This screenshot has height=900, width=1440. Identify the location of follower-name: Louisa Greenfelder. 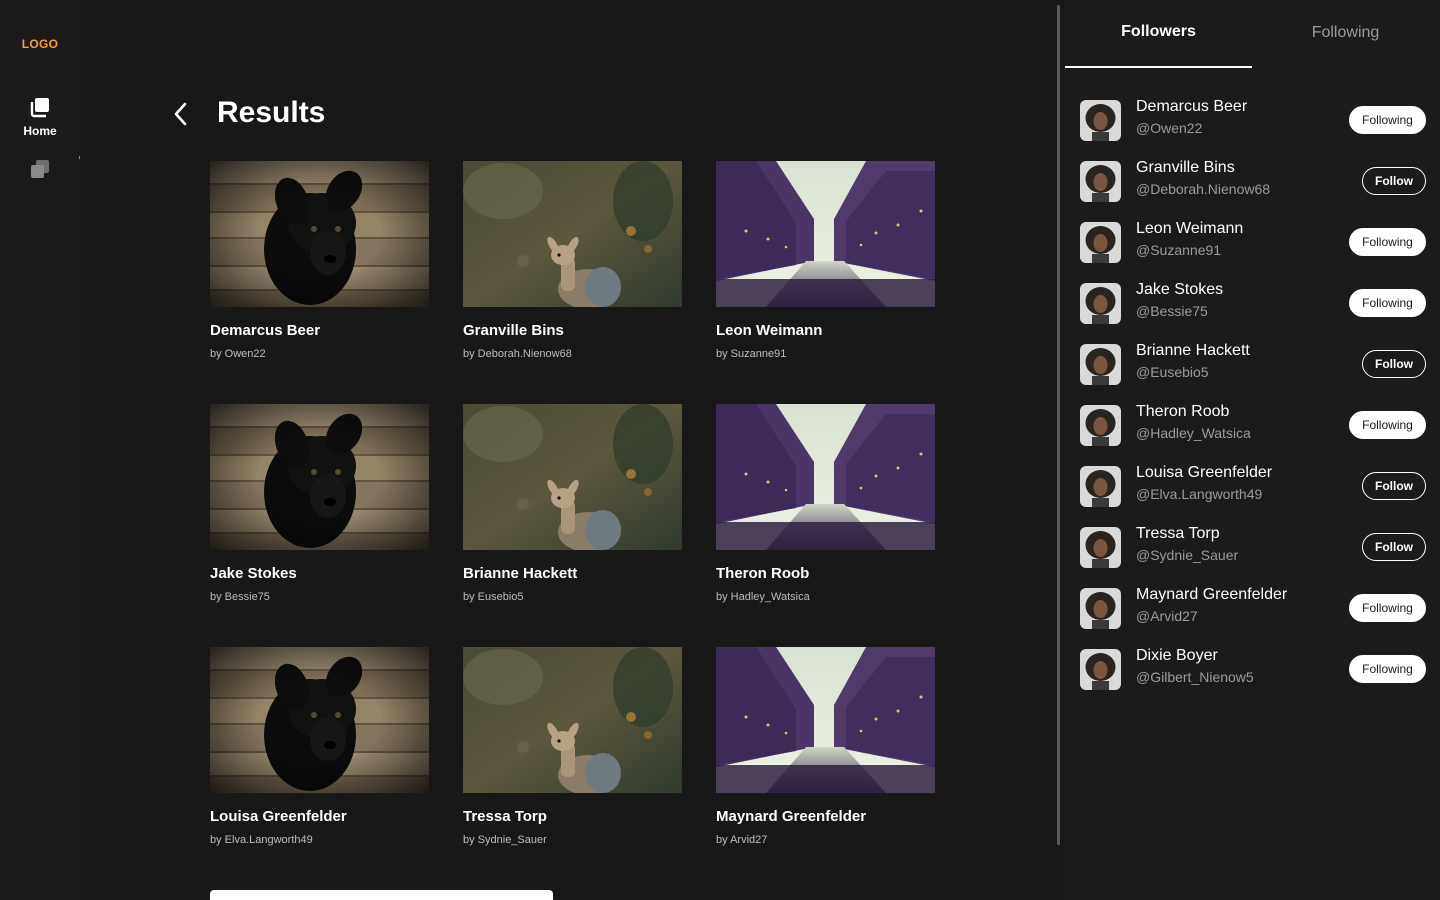
(1204, 472).